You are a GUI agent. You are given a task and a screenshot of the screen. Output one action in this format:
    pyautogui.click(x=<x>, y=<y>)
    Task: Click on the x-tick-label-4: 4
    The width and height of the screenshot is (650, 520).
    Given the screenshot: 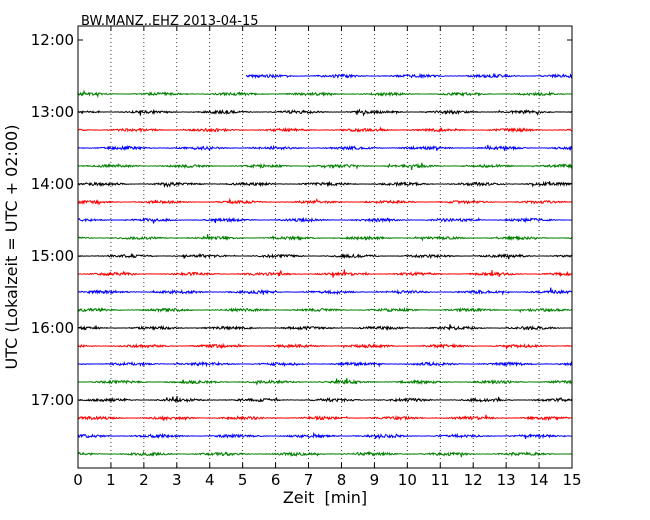 What is the action you would take?
    pyautogui.click(x=210, y=480)
    